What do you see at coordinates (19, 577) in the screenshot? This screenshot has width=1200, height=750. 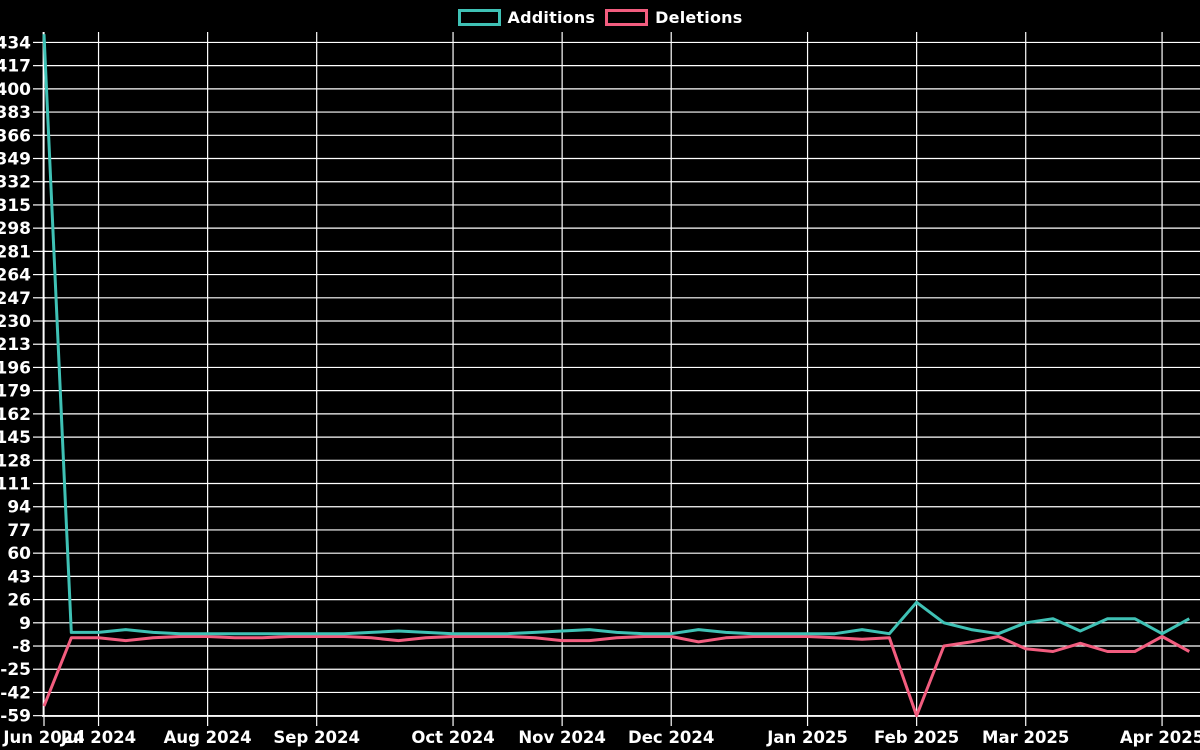 I see `y-tick-label: 43` at bounding box center [19, 577].